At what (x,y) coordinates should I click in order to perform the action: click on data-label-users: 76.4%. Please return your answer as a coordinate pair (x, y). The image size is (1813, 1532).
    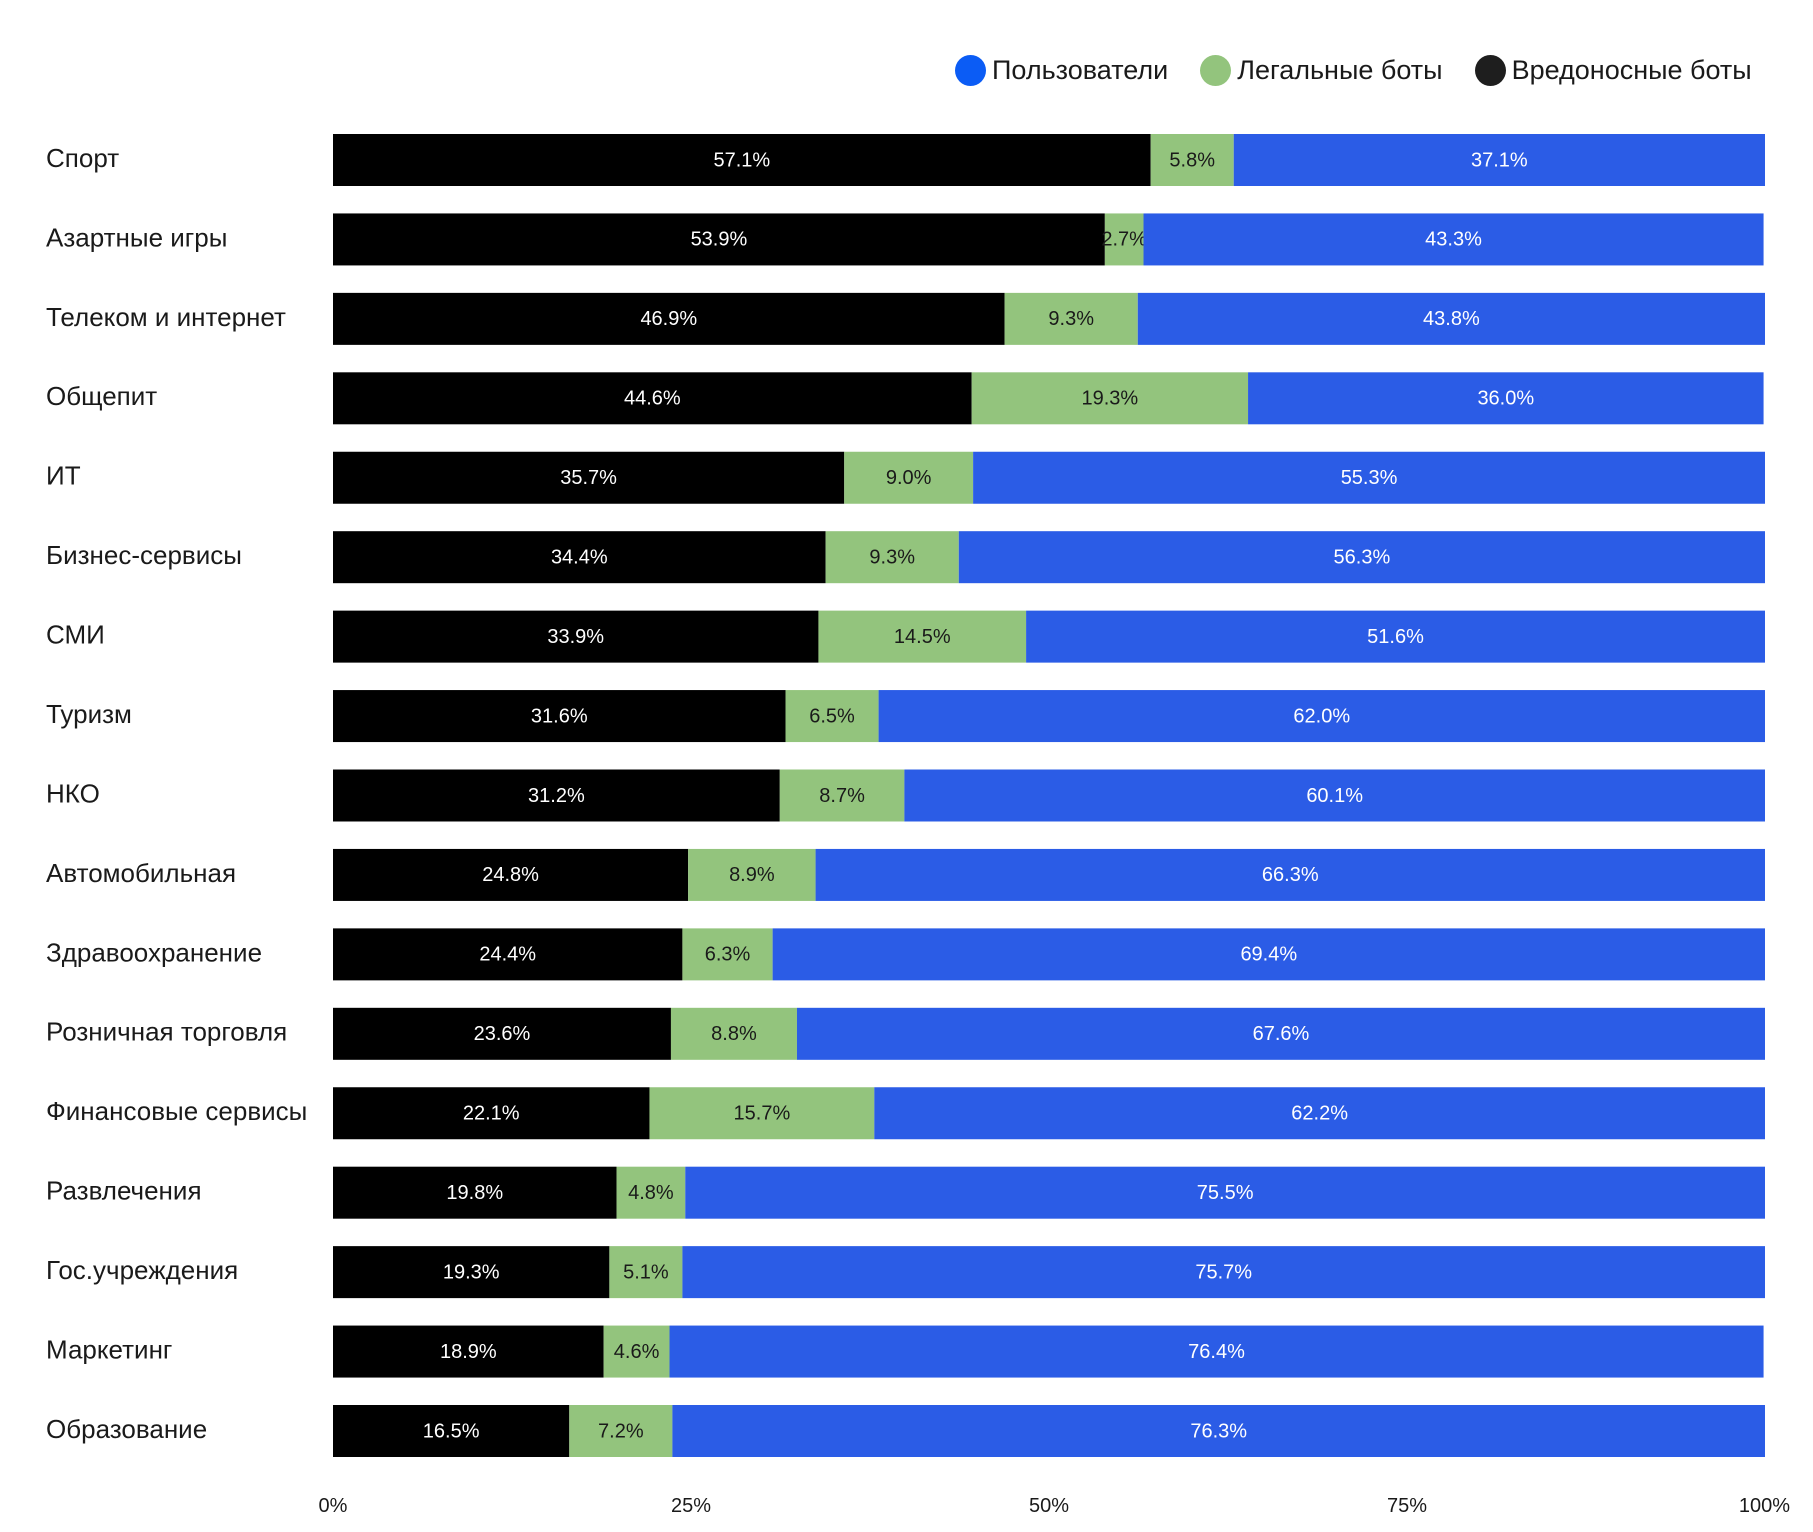
    Looking at the image, I should click on (1216, 1352).